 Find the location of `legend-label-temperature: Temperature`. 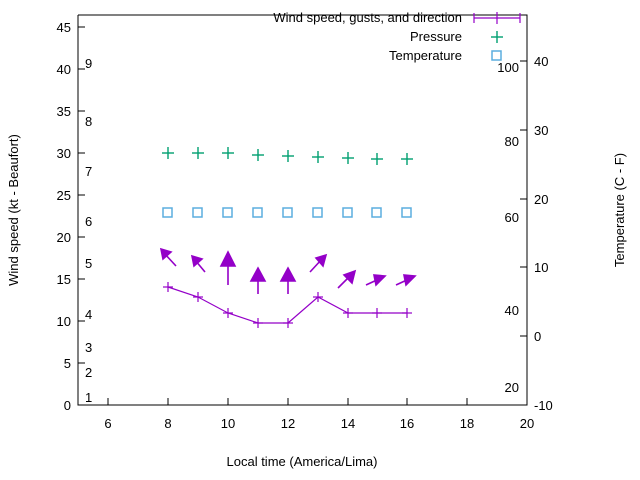

legend-label-temperature: Temperature is located at coordinates (425, 55).